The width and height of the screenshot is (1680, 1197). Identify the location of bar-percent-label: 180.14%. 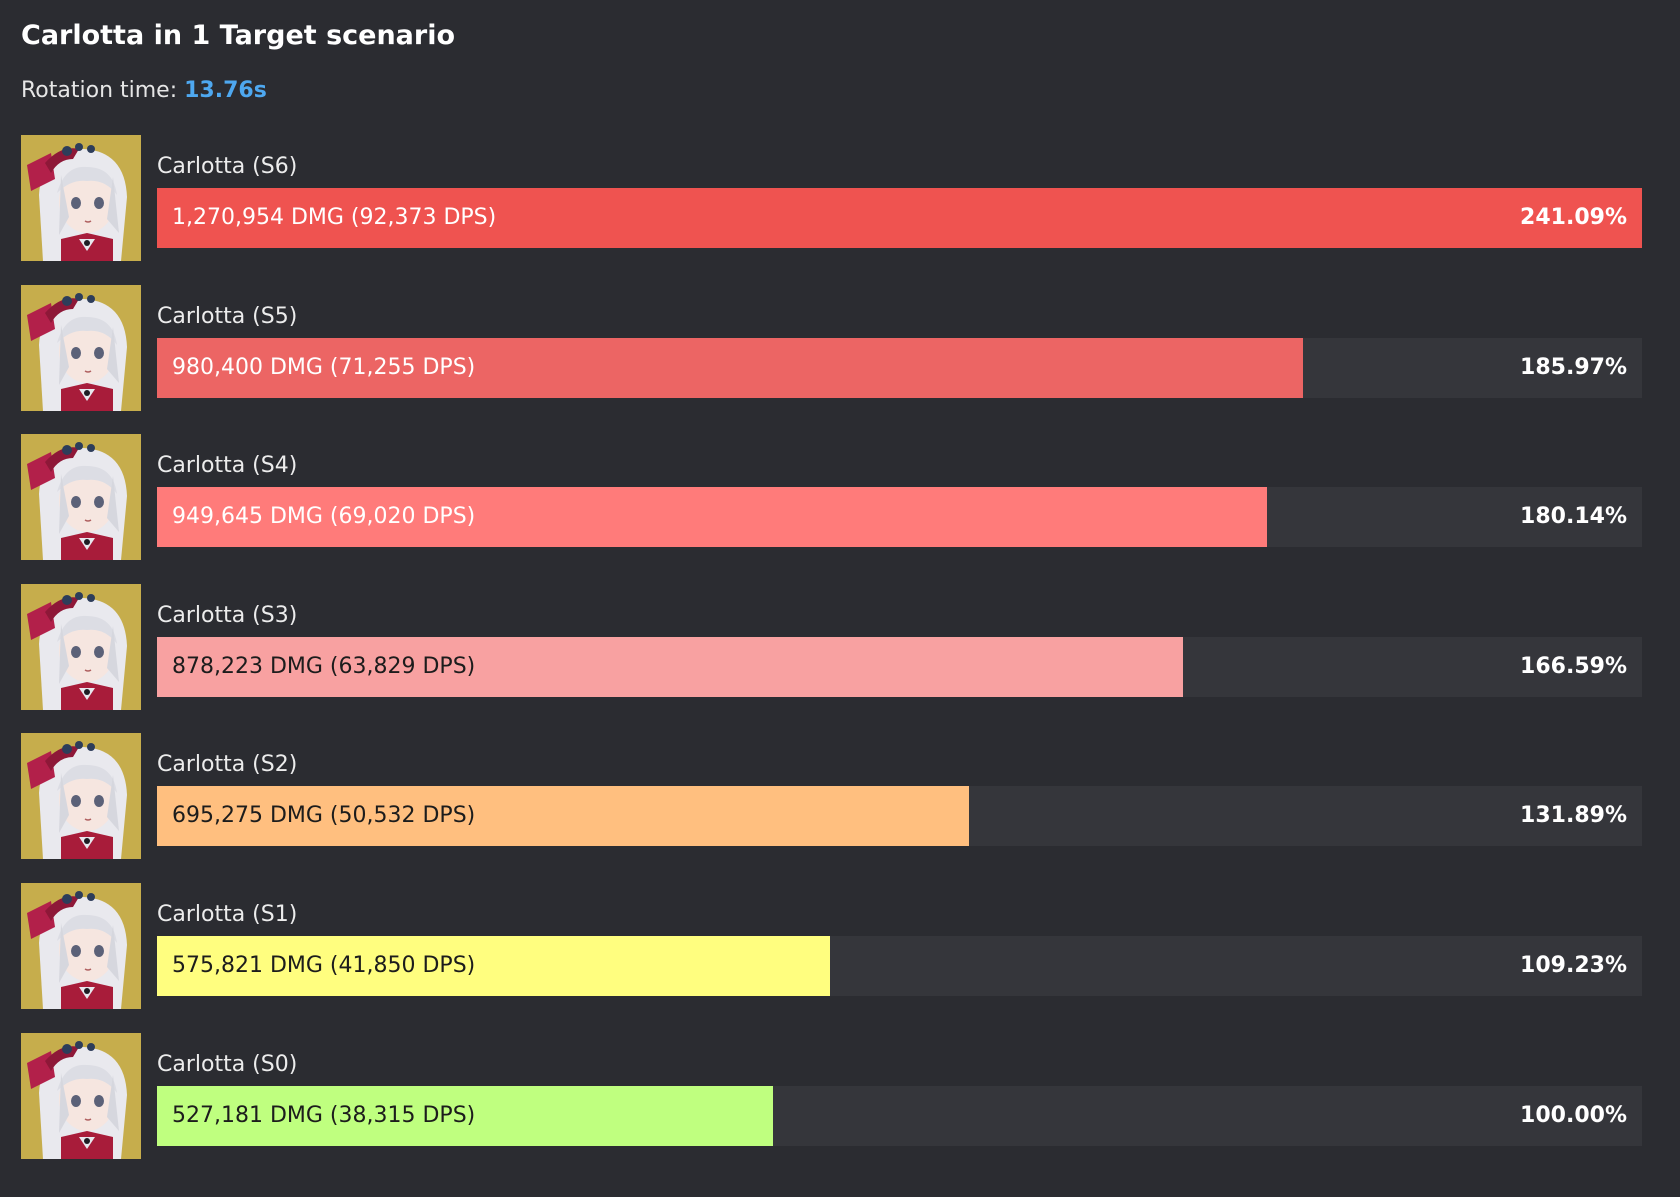
(1573, 517).